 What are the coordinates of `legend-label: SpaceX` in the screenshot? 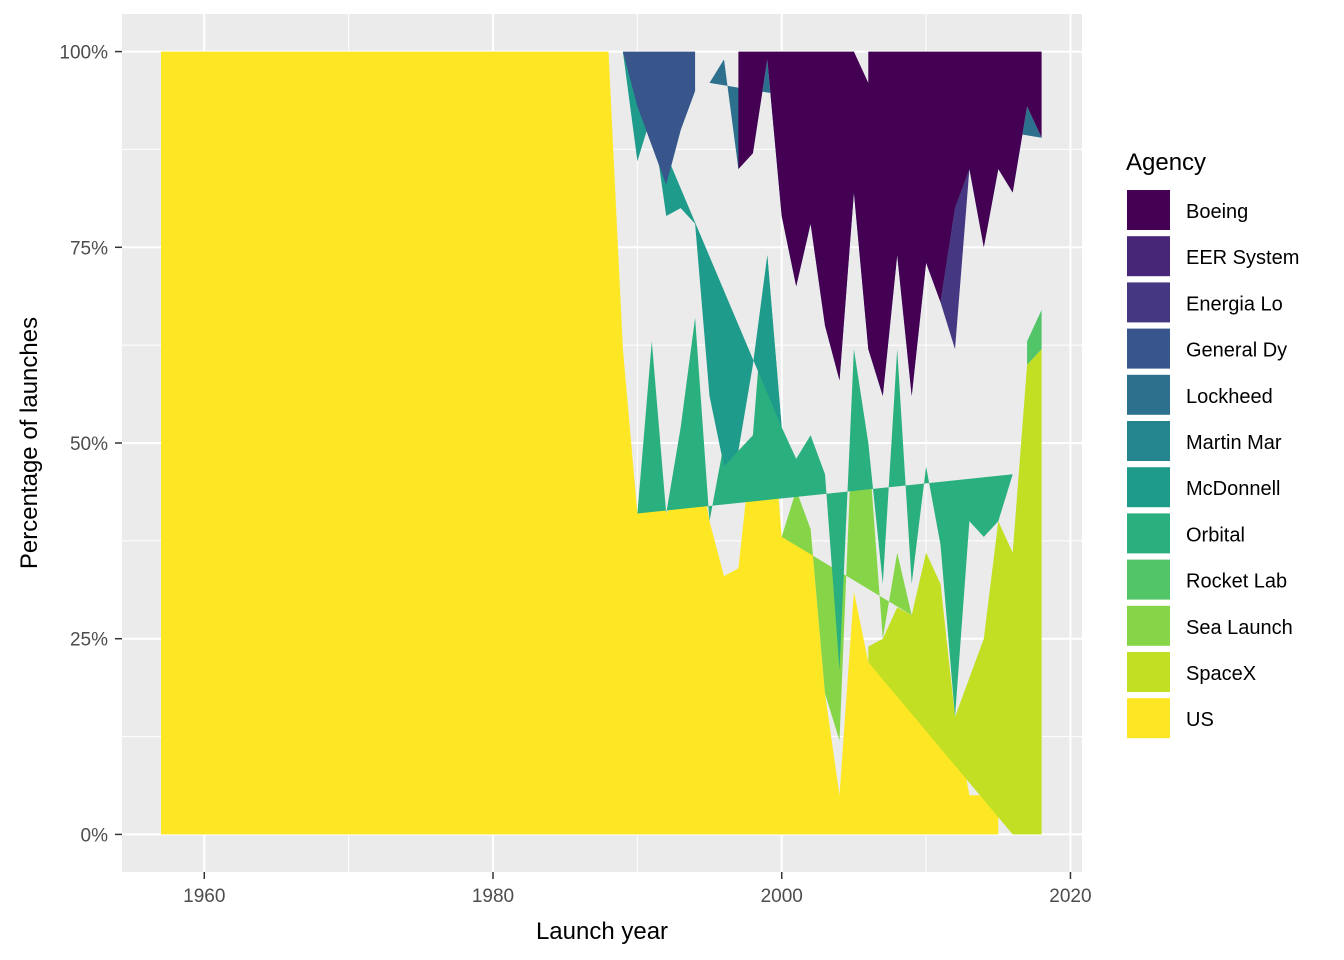 It's located at (1221, 674).